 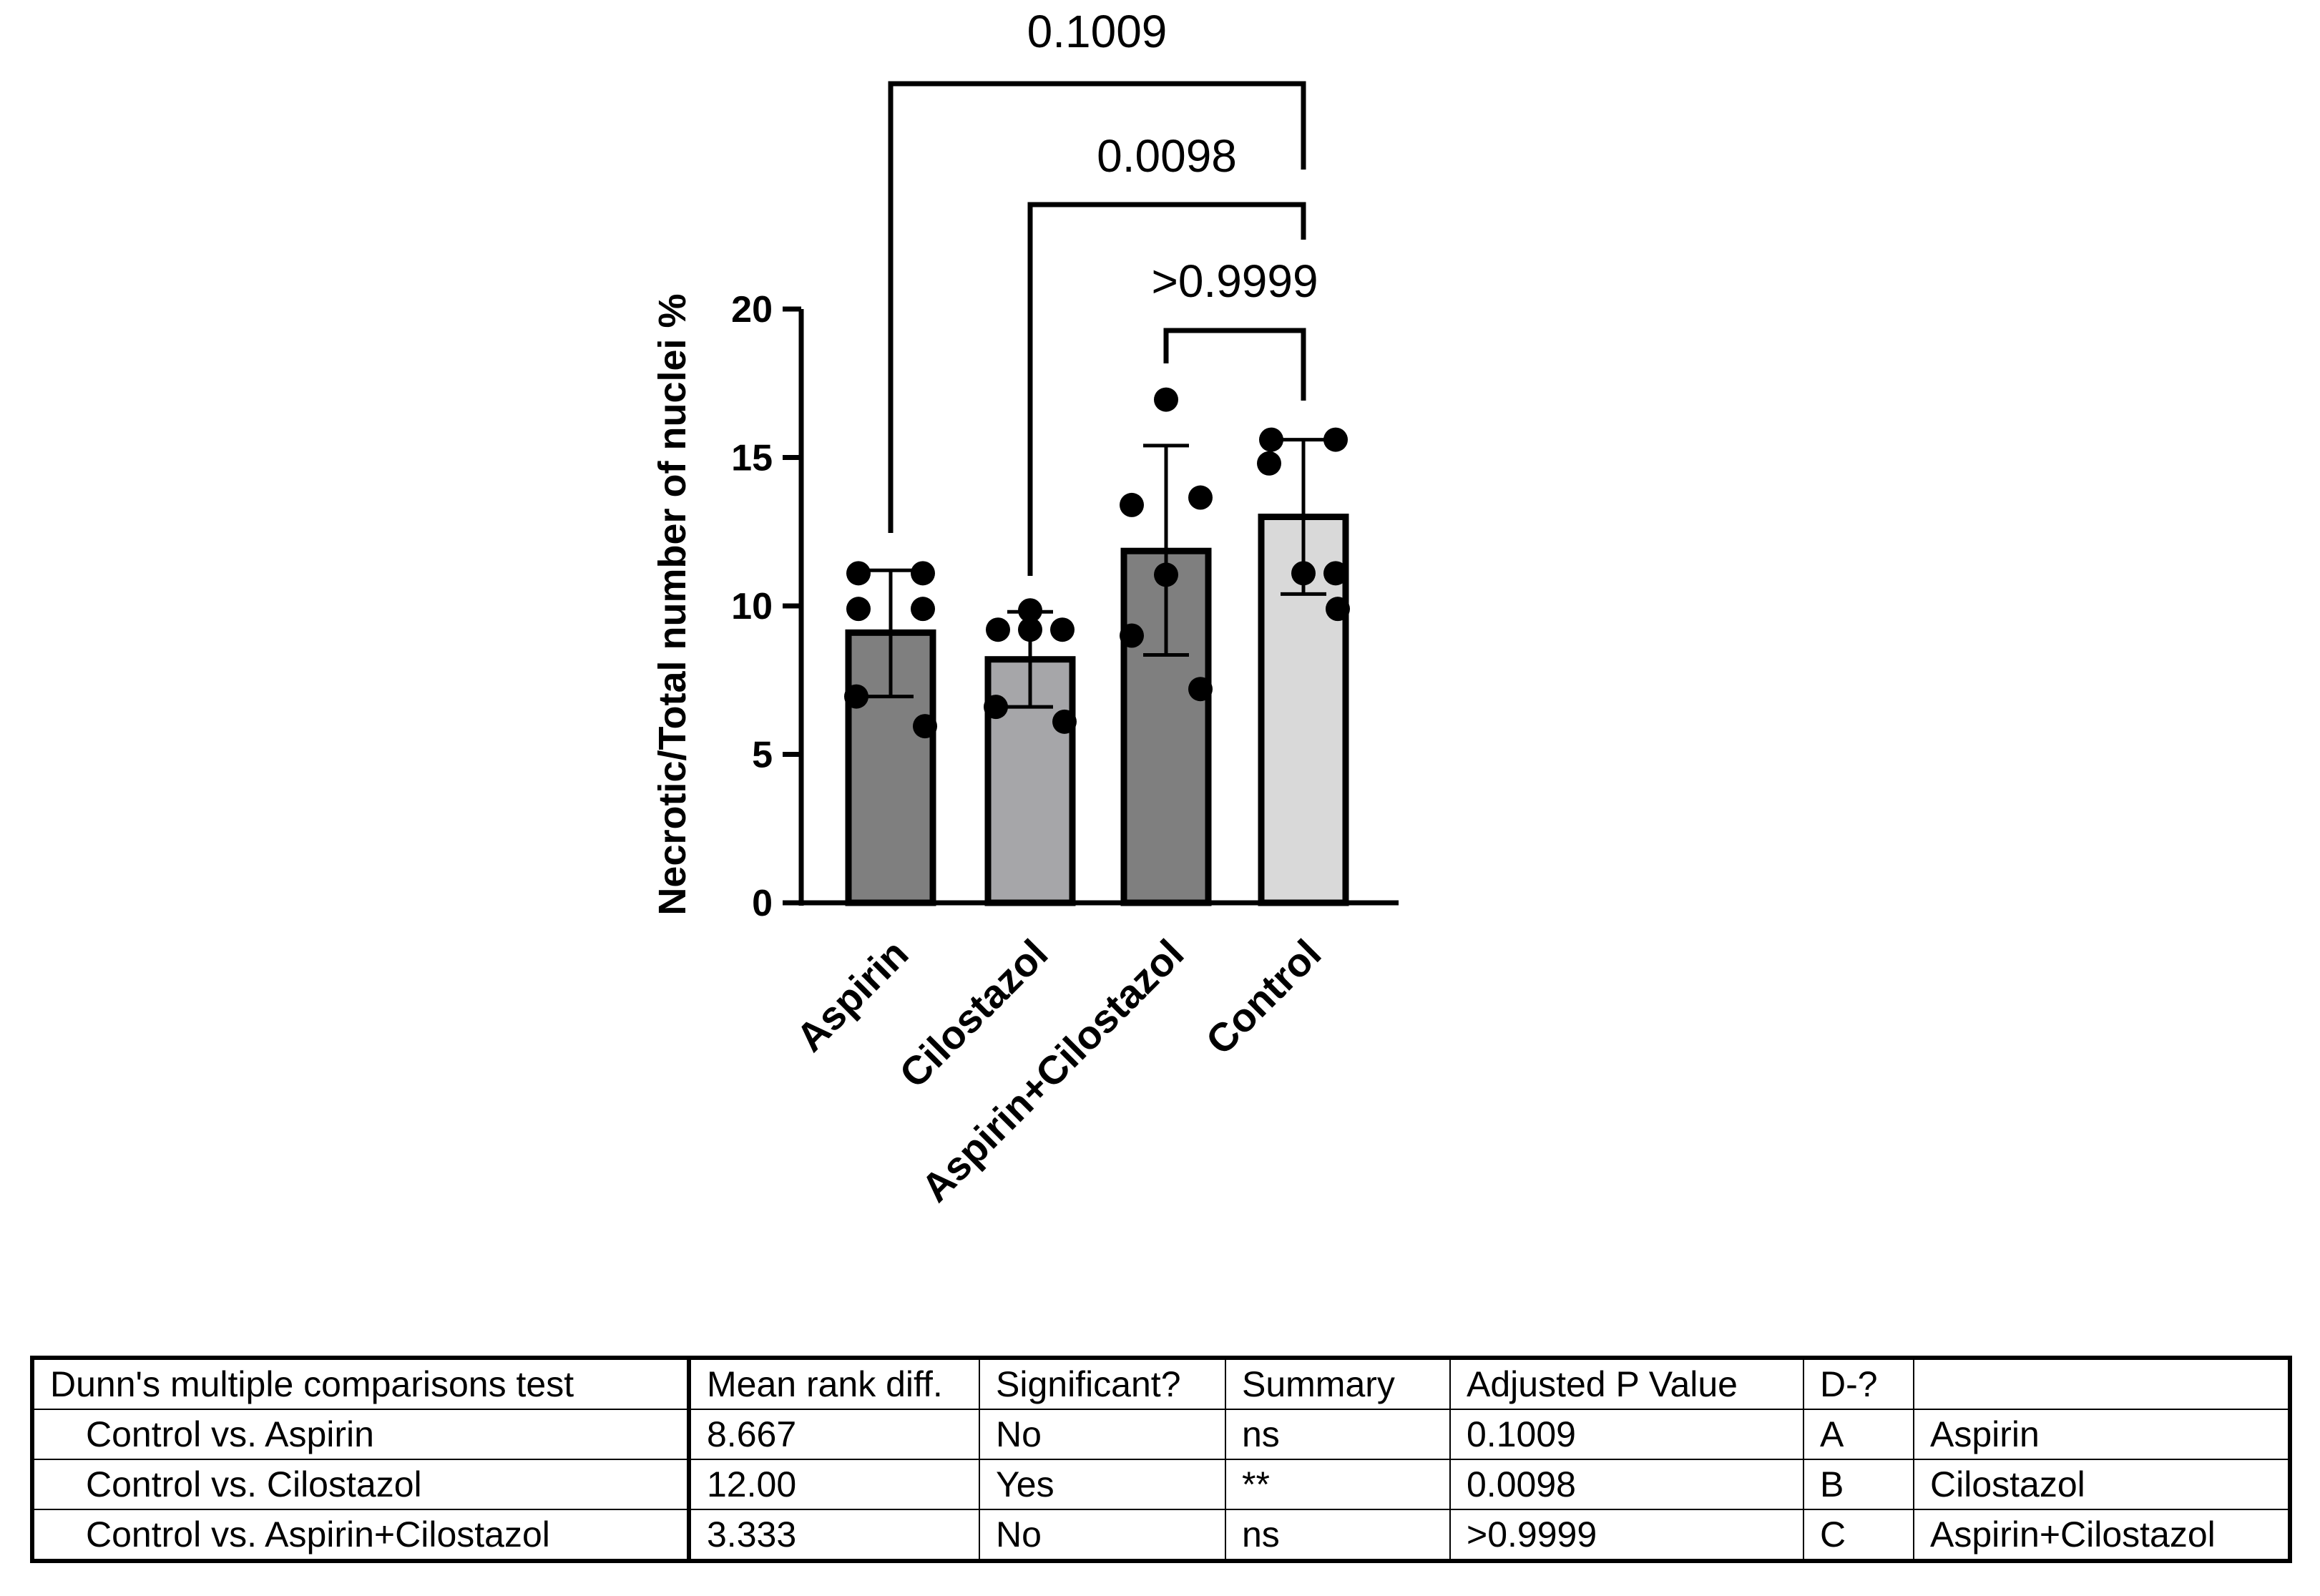 What do you see at coordinates (752, 458) in the screenshot?
I see `y-tick-label: 15` at bounding box center [752, 458].